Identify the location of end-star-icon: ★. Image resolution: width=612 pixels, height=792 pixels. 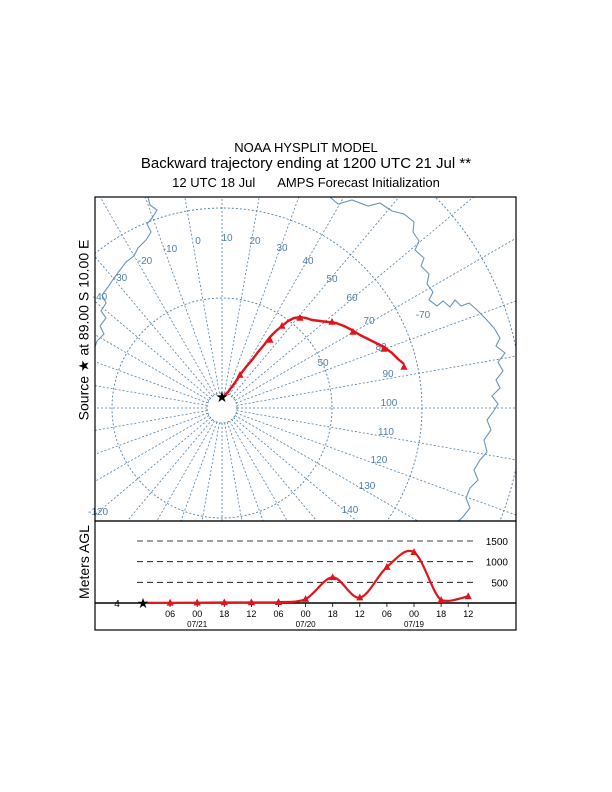
(143, 604).